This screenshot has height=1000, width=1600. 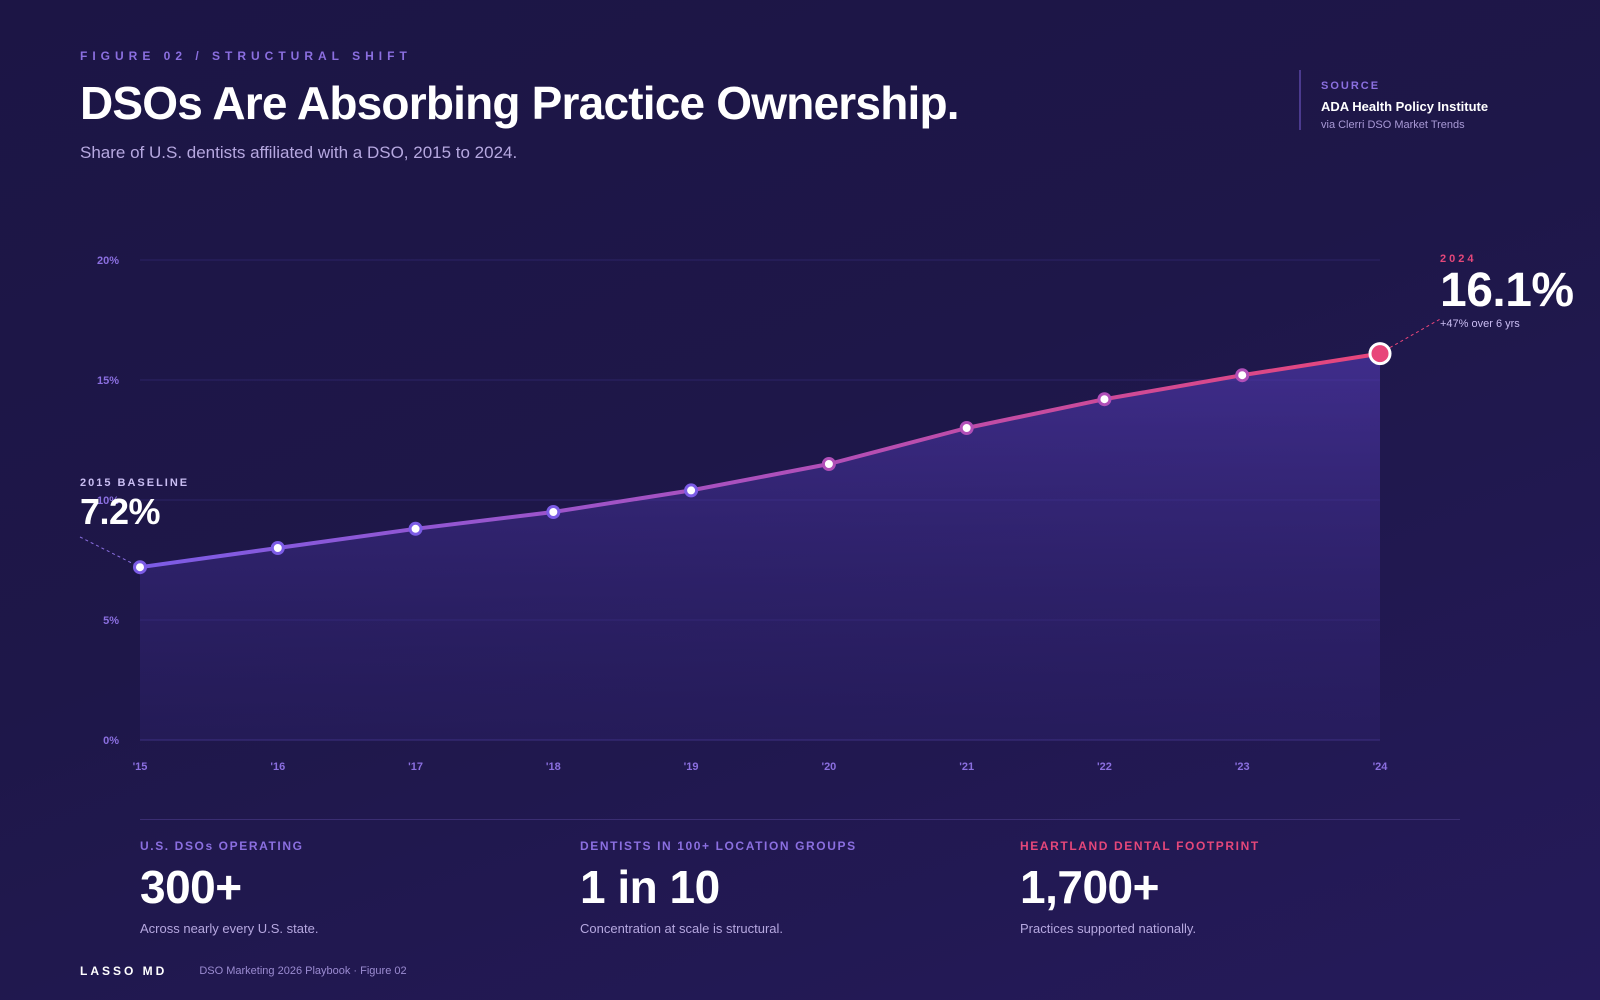 I want to click on stat-label: HEARTLAND DENTAL FOOTPRINT, so click(x=1140, y=846).